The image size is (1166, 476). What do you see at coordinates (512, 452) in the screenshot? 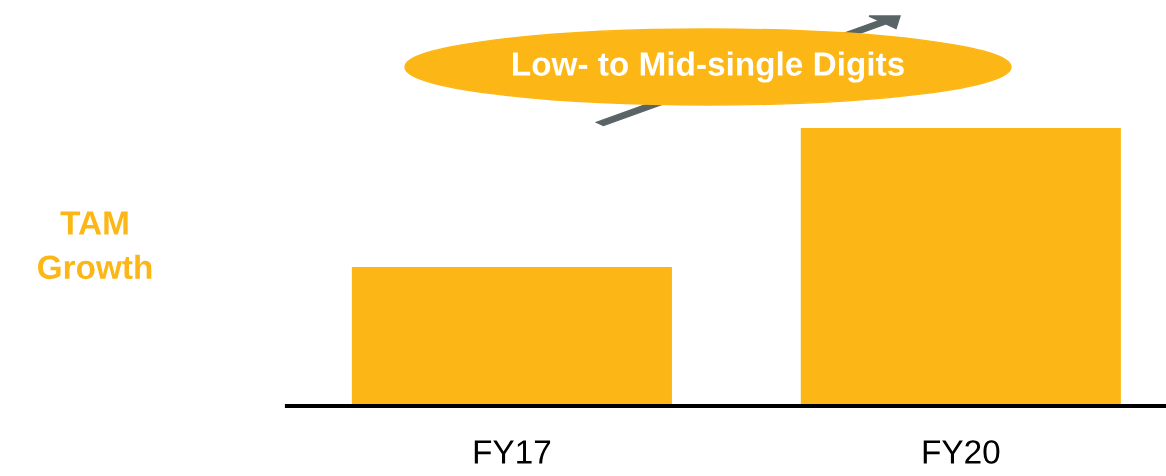
I see `x-tick-label: FY17` at bounding box center [512, 452].